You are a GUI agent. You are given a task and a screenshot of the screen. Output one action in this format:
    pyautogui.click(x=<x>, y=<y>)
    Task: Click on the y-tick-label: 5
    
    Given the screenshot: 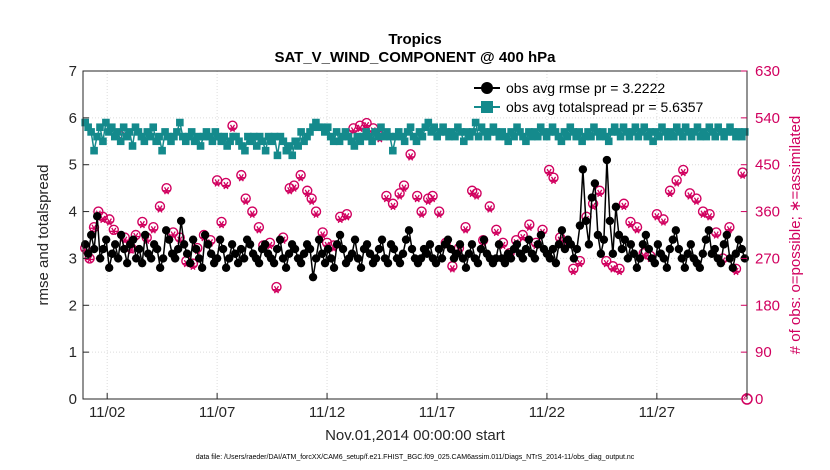 What is the action you would take?
    pyautogui.click(x=73, y=165)
    